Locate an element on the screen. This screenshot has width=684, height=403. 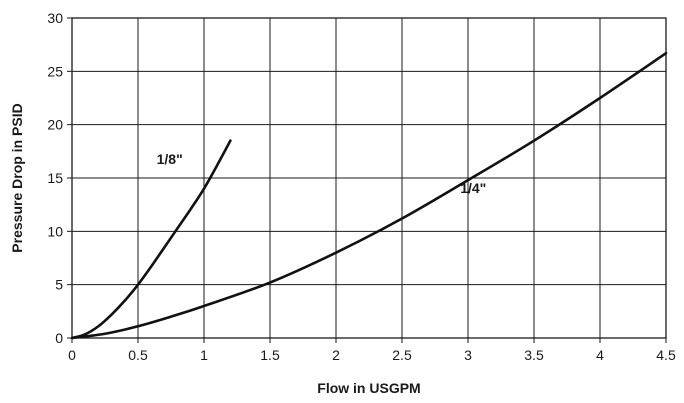
y-tick-label: 30 is located at coordinates (55, 18).